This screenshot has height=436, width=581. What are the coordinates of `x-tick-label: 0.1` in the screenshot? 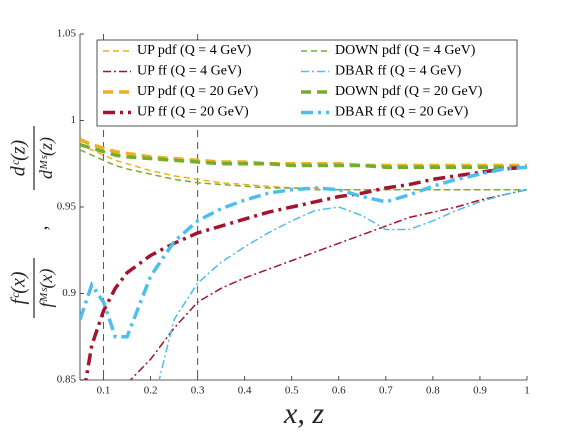 It's located at (104, 391).